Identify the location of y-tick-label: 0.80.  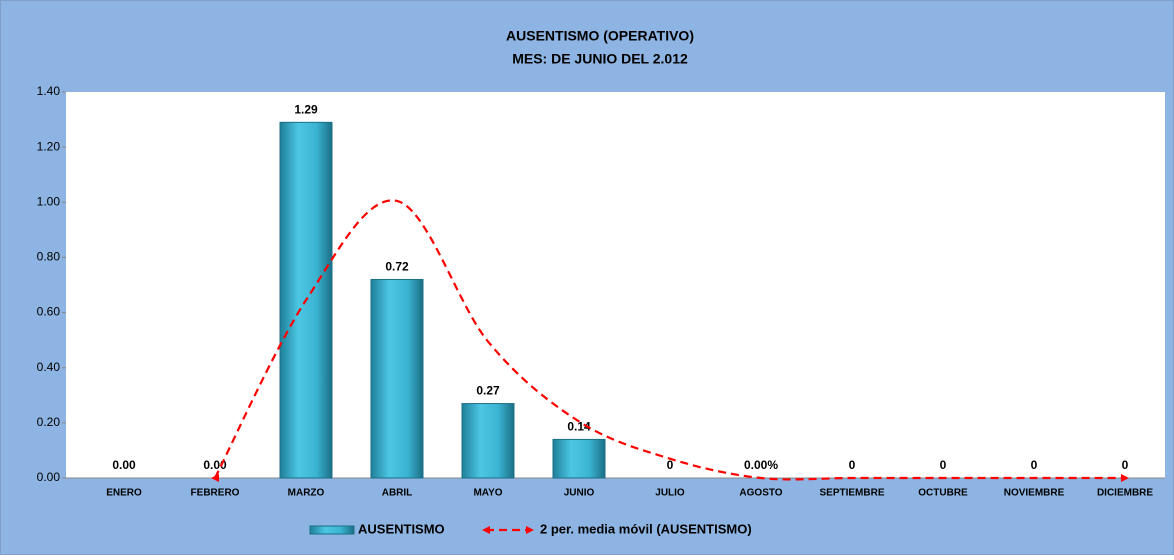
(49, 257).